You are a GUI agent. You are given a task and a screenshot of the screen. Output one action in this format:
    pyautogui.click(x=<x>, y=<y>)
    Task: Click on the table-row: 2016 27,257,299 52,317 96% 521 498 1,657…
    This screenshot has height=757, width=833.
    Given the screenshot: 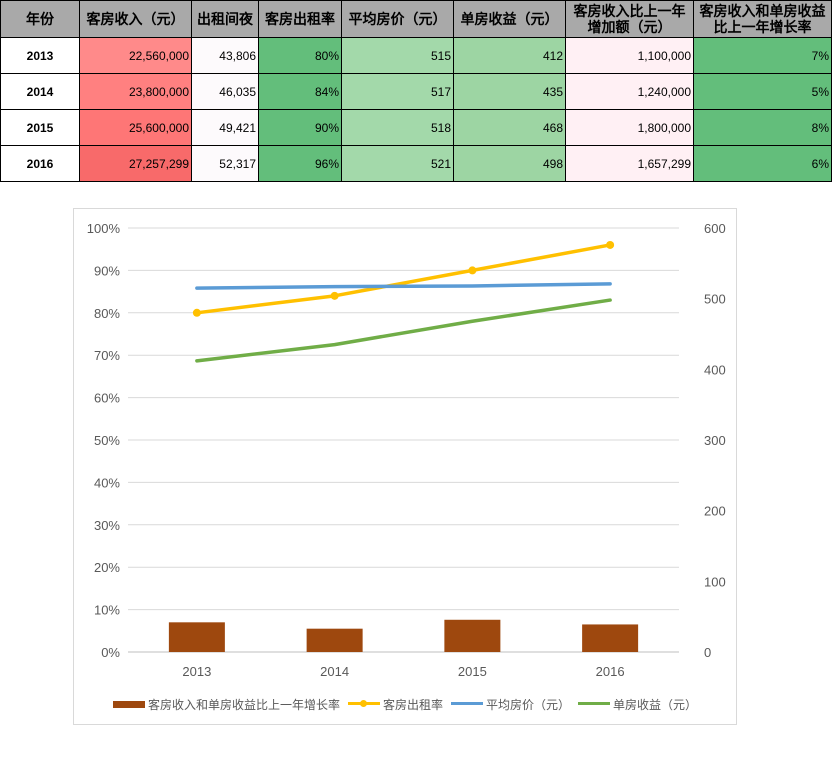 What is the action you would take?
    pyautogui.click(x=416, y=163)
    